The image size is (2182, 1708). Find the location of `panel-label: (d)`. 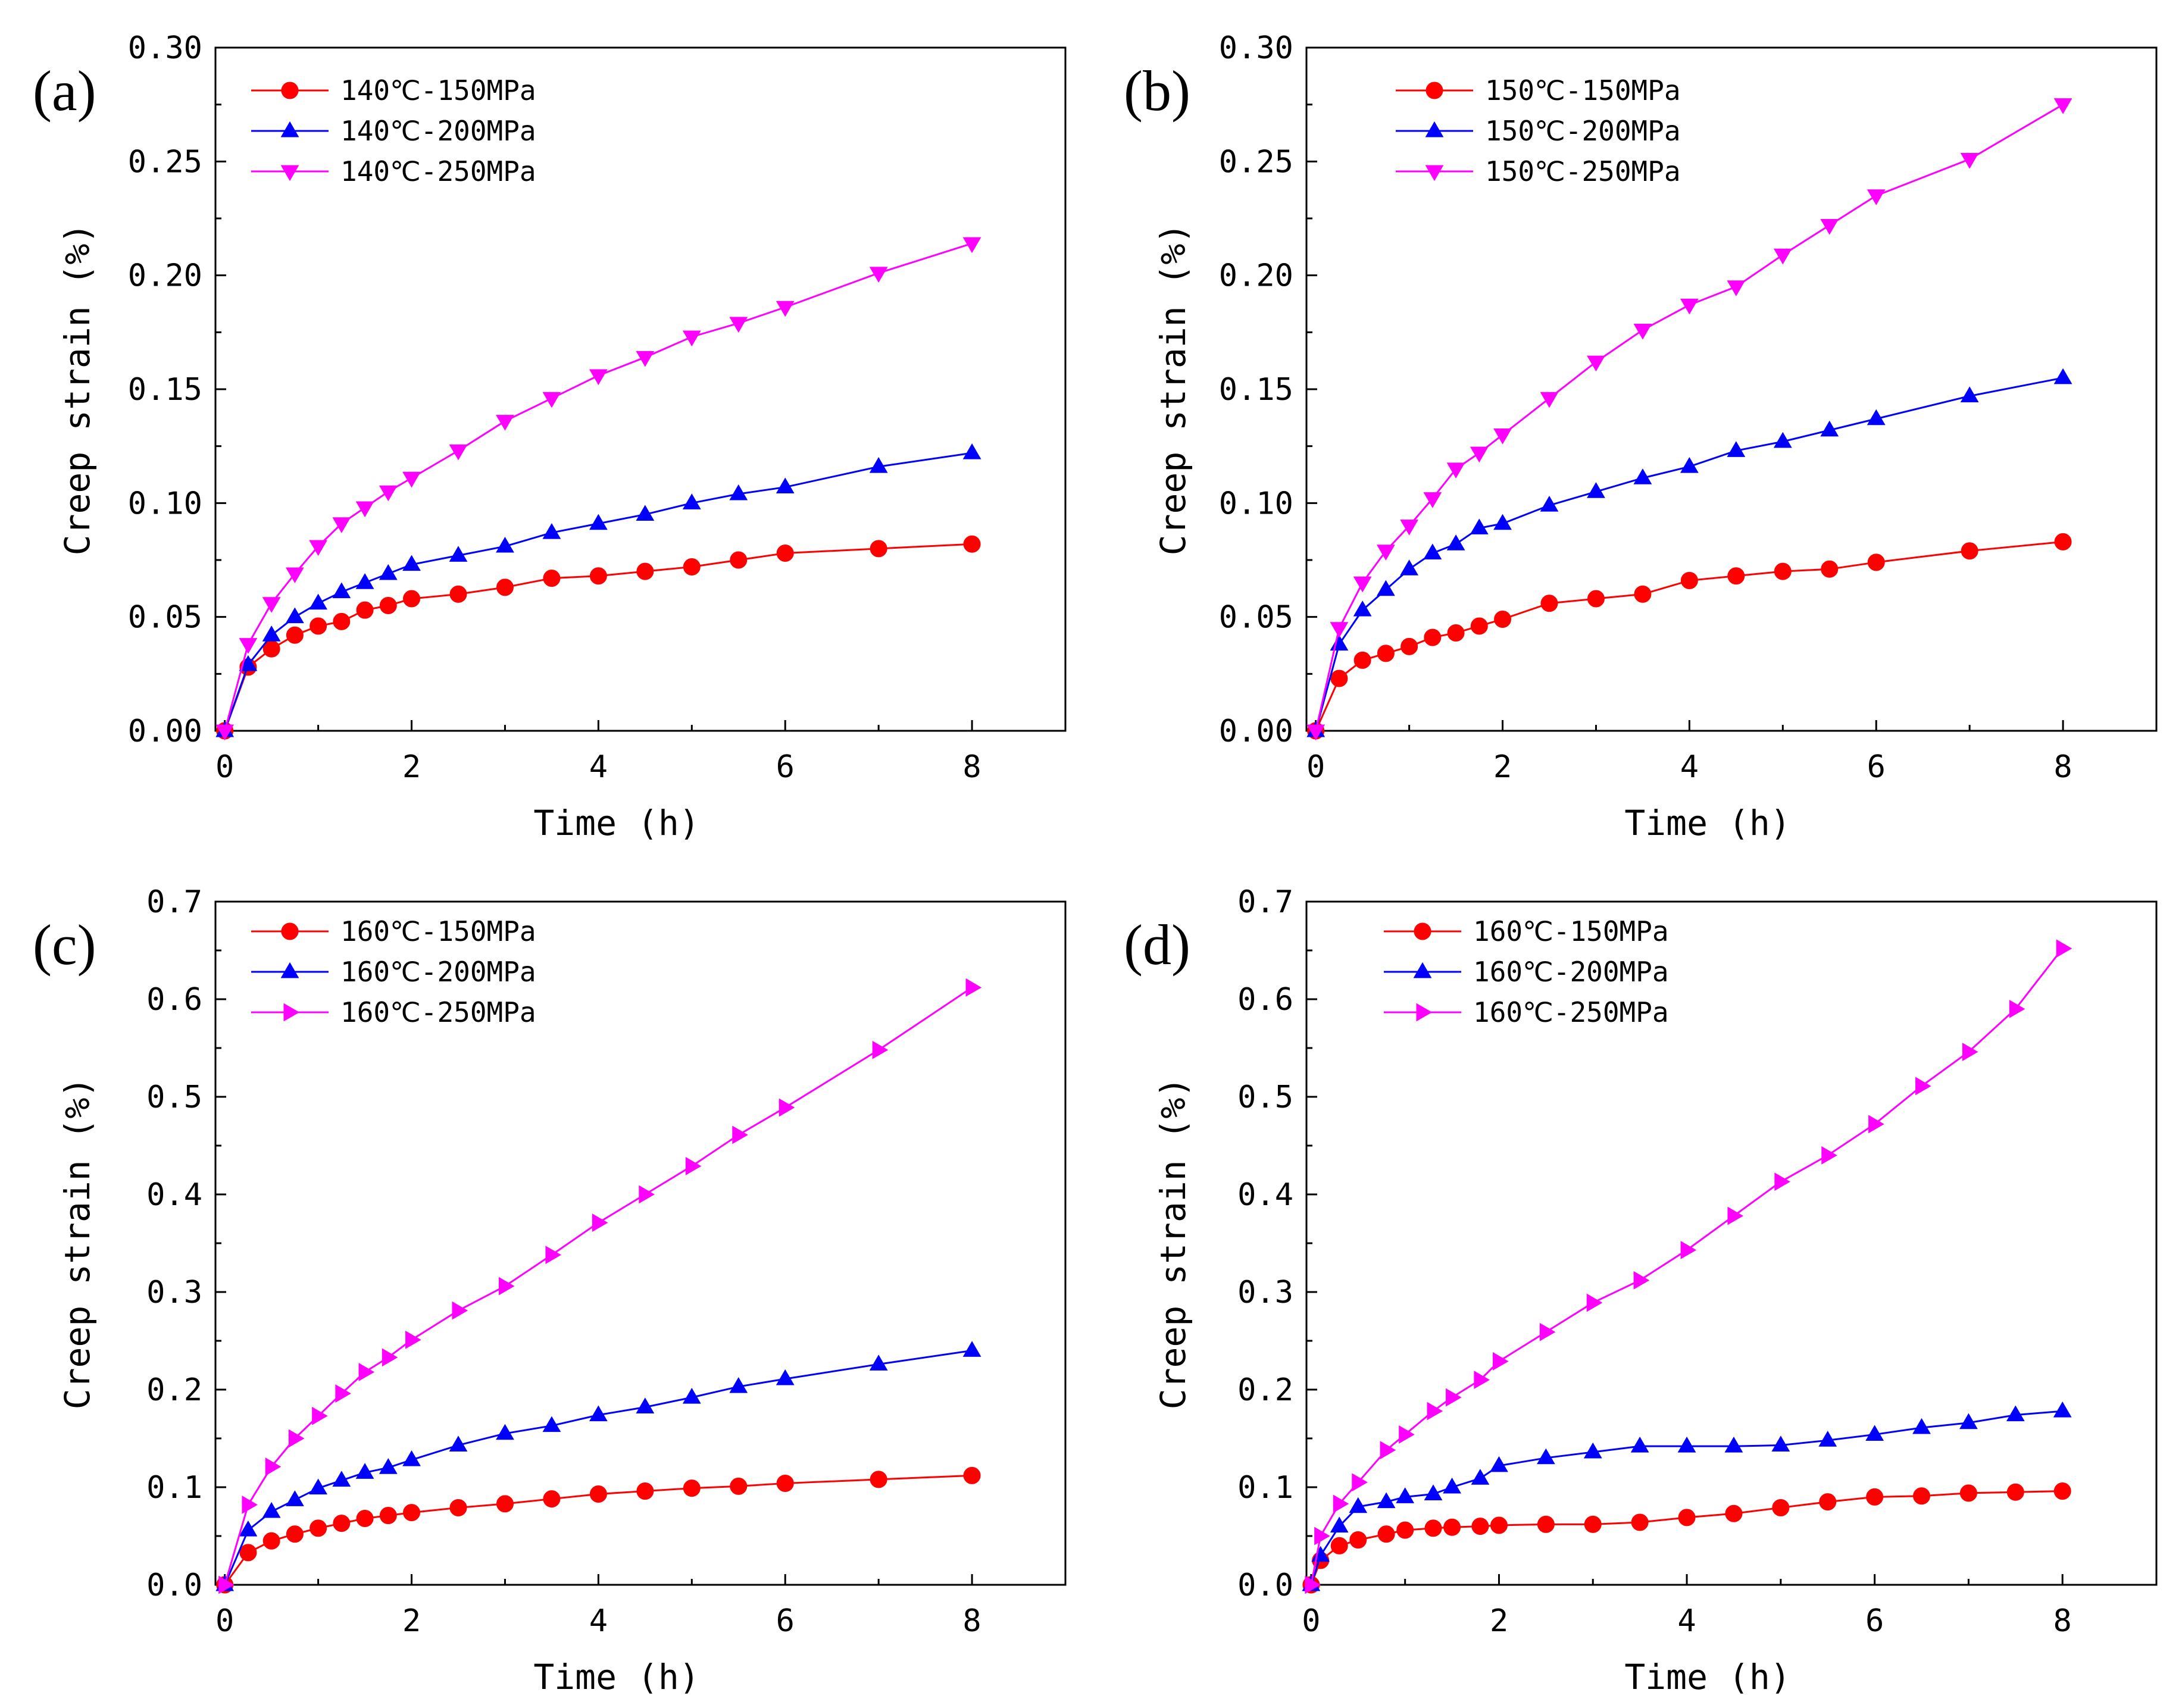

panel-label: (d) is located at coordinates (1157, 945).